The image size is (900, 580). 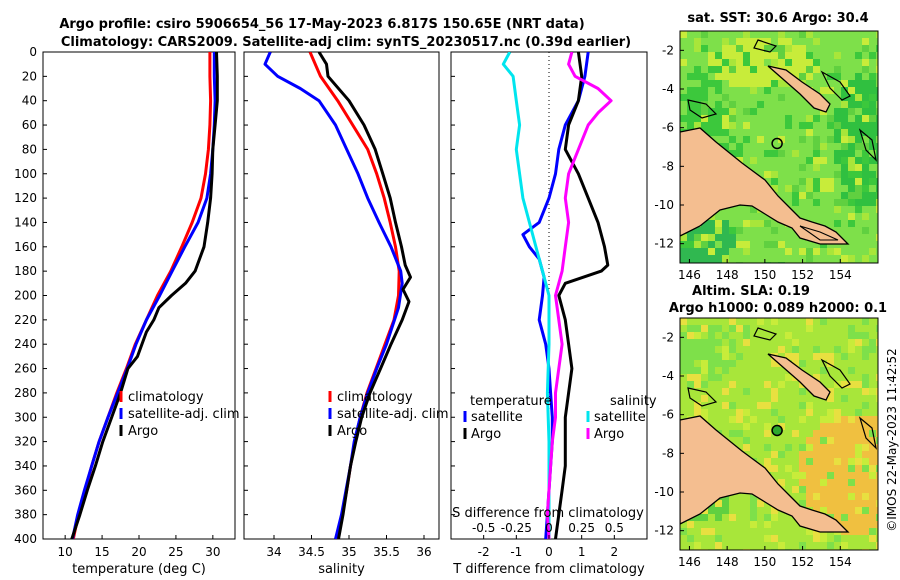 I want to click on salinity-legend-label: Argo, so click(x=352, y=431).